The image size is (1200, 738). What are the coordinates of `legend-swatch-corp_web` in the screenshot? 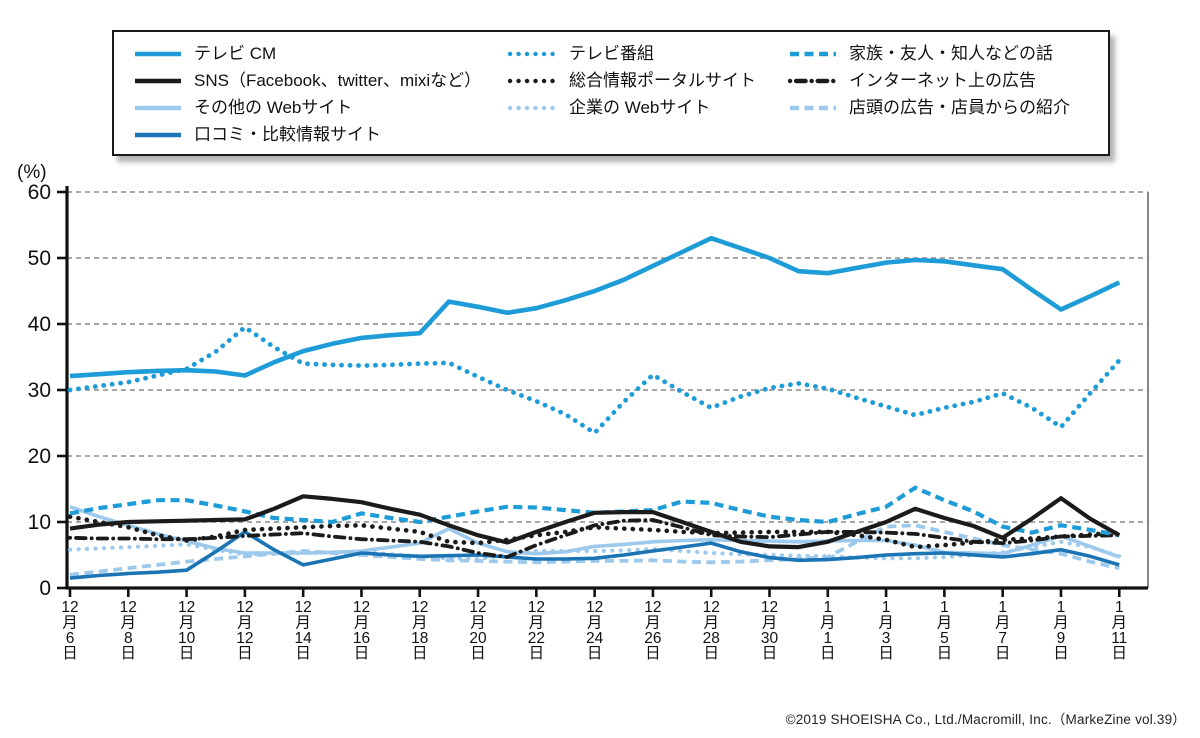 It's located at (533, 107).